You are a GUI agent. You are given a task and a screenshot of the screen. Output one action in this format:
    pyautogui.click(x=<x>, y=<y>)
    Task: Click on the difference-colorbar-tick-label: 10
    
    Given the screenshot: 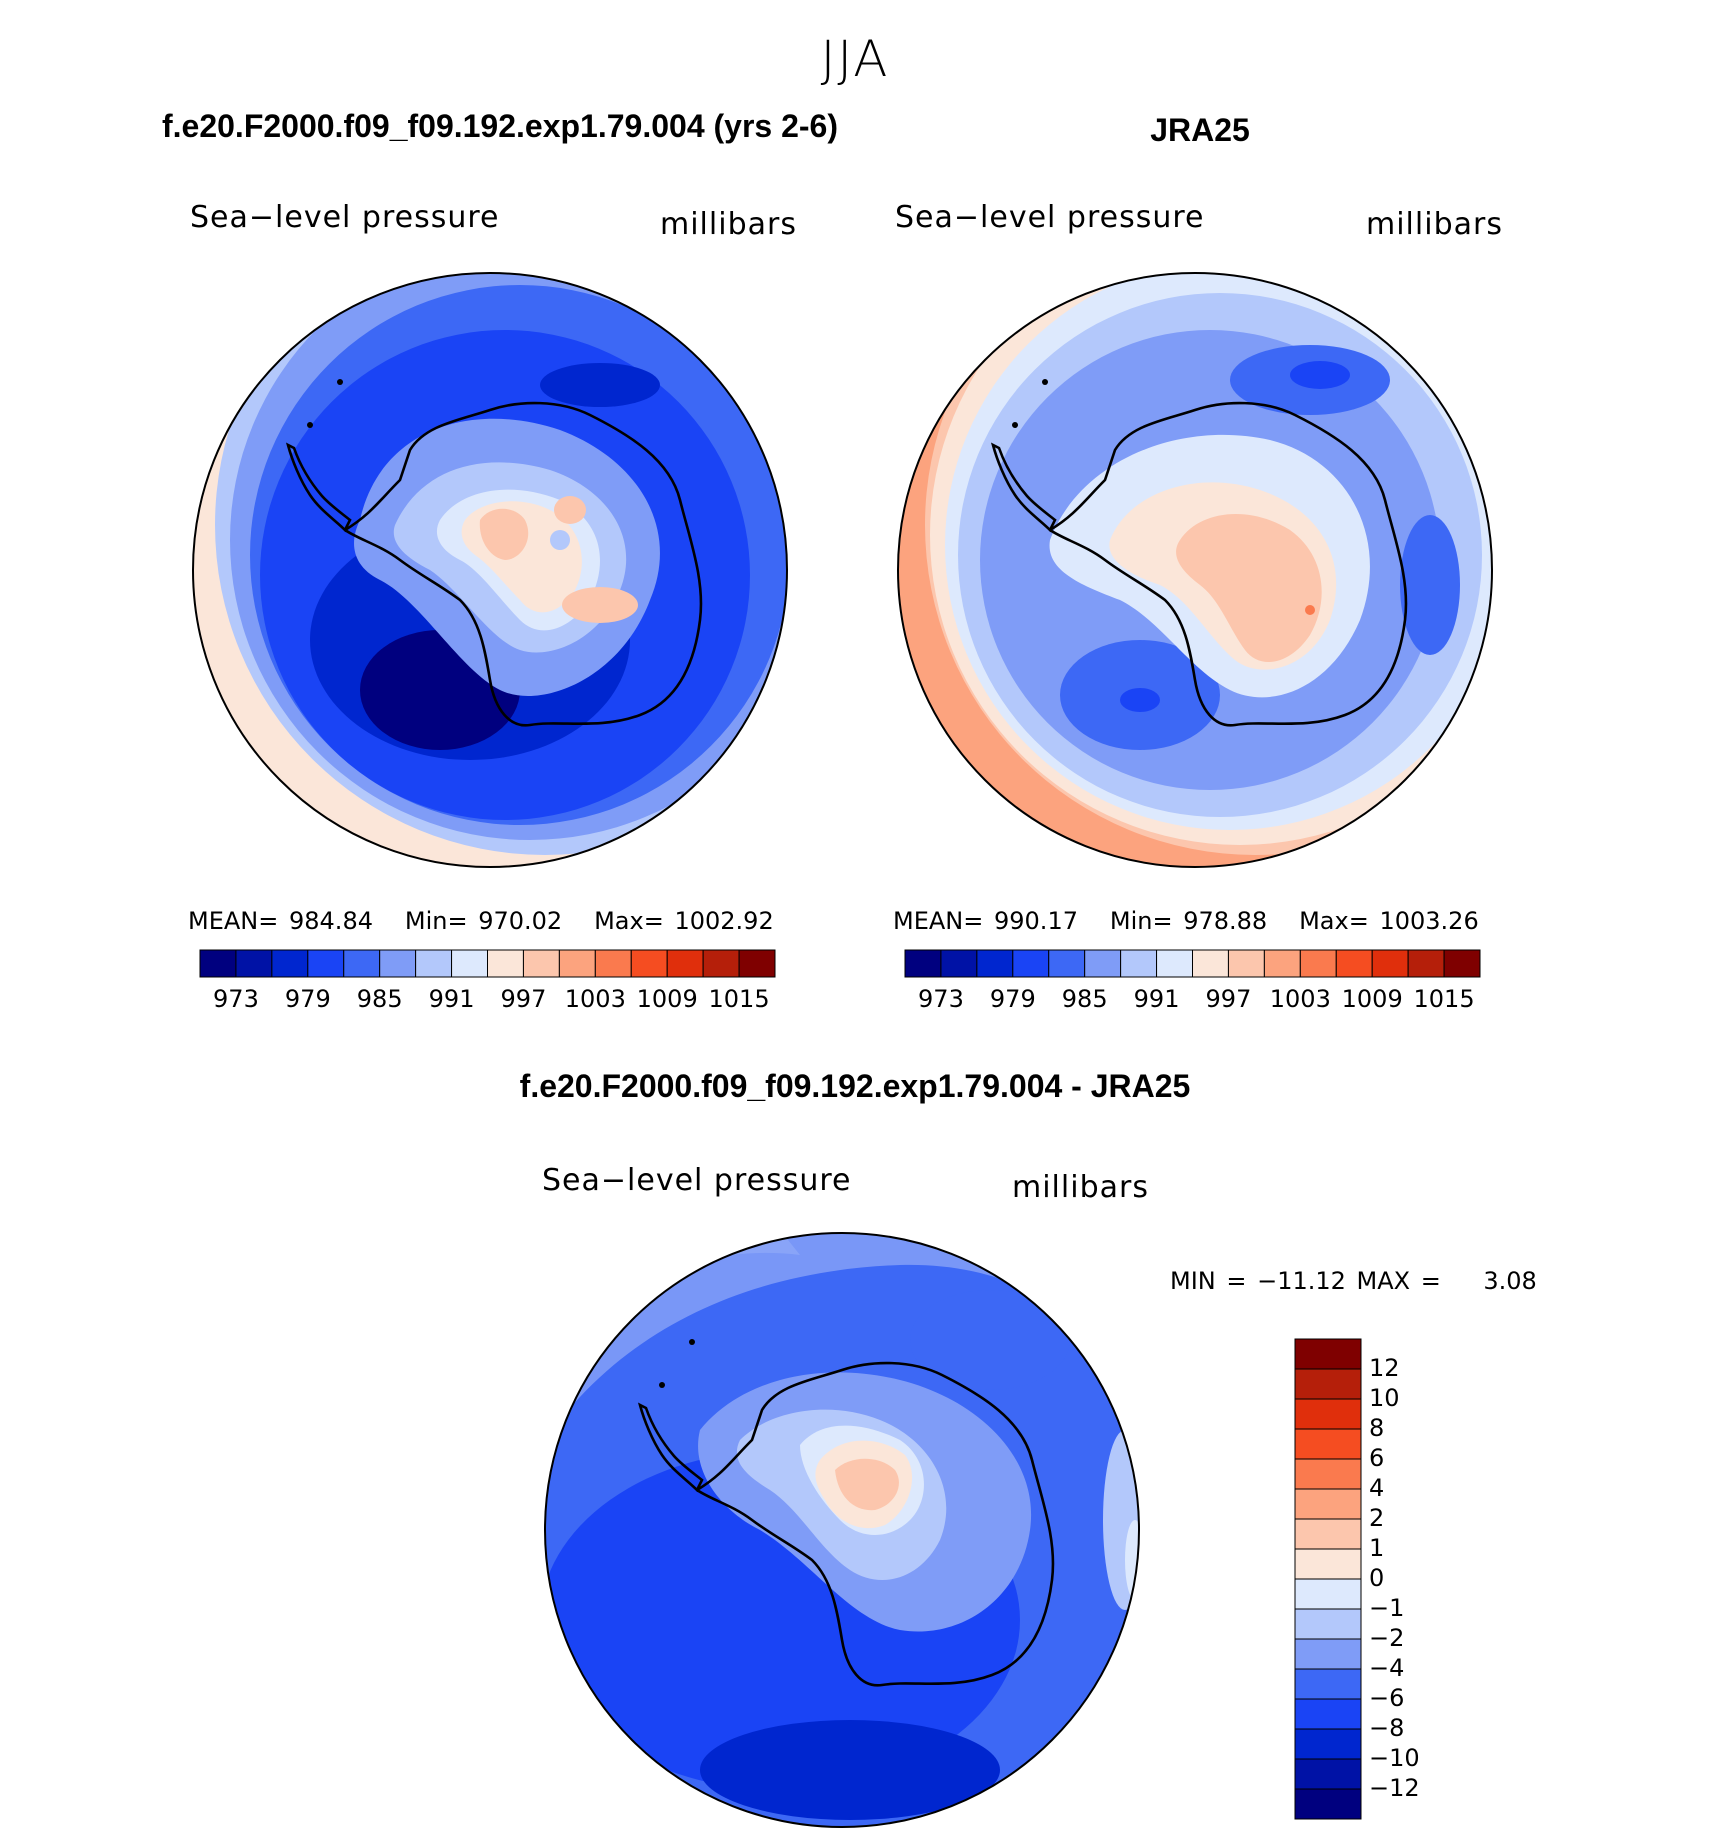 What is the action you would take?
    pyautogui.click(x=1384, y=1398)
    